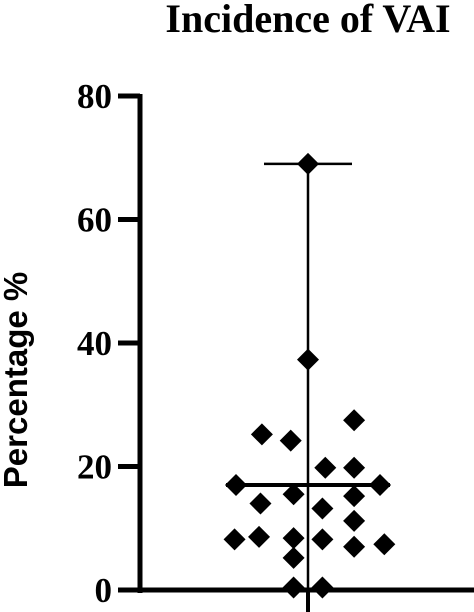  Describe the element at coordinates (307, 20) in the screenshot. I see `chart-title: Incidence of VAI` at that location.